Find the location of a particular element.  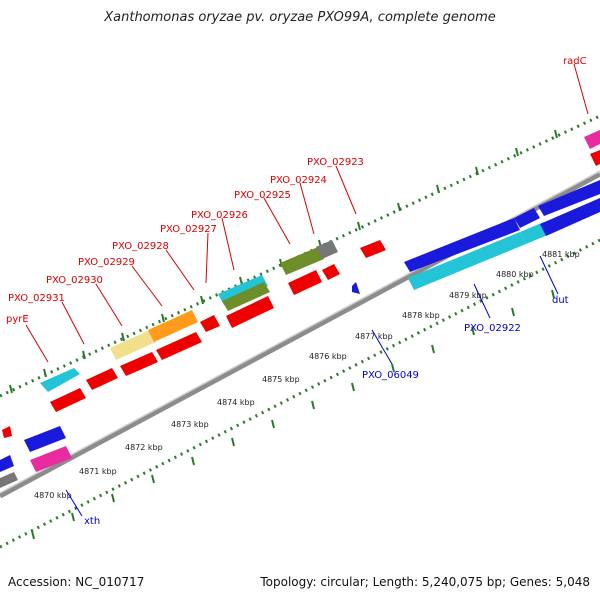

scale-label-4876: 4876 kbp is located at coordinates (328, 356).